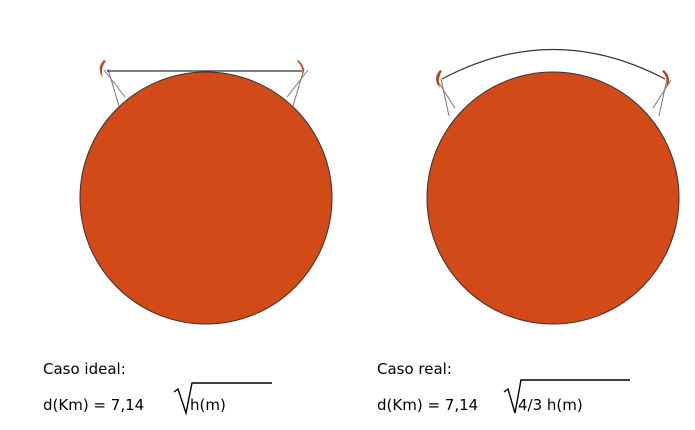  Describe the element at coordinates (94, 405) in the screenshot. I see `formula-ideal: d(Km) = 7,14` at that location.